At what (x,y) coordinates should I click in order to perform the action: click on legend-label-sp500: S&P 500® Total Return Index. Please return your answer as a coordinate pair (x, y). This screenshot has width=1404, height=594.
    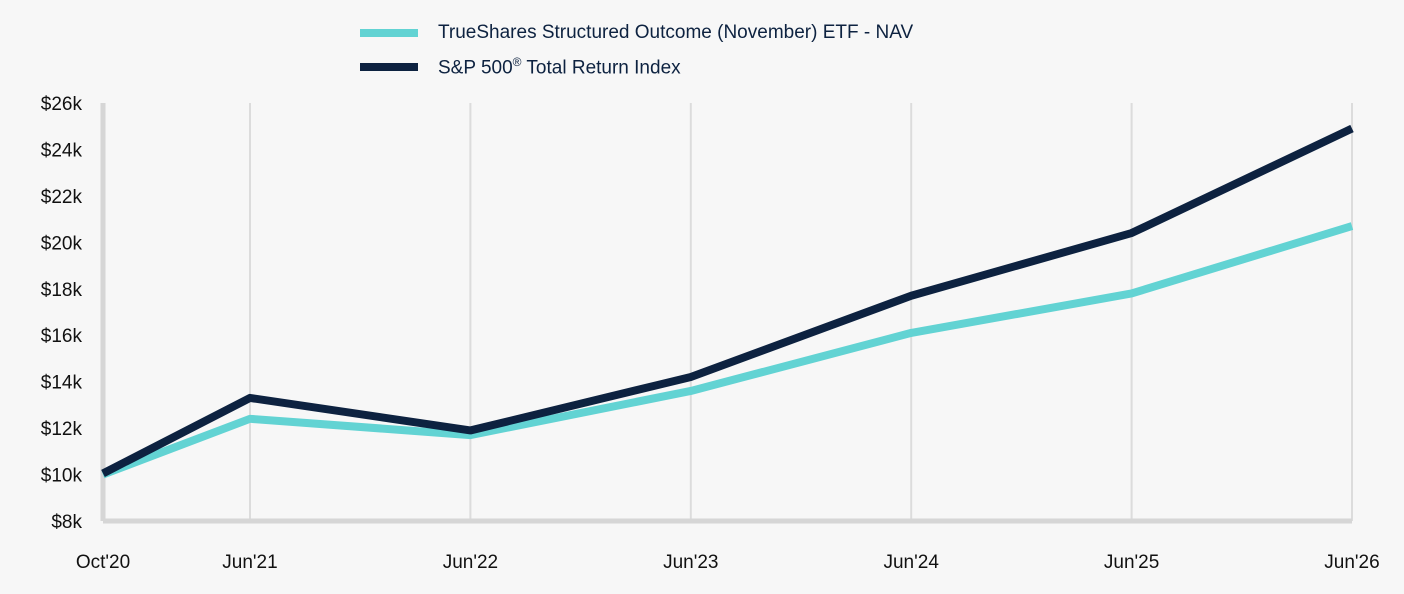
    Looking at the image, I should click on (559, 67).